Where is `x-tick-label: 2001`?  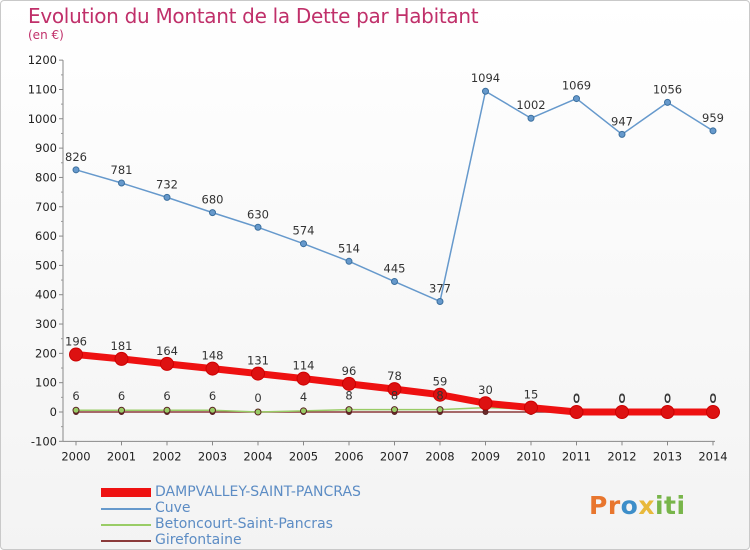 x-tick-label: 2001 is located at coordinates (121, 456).